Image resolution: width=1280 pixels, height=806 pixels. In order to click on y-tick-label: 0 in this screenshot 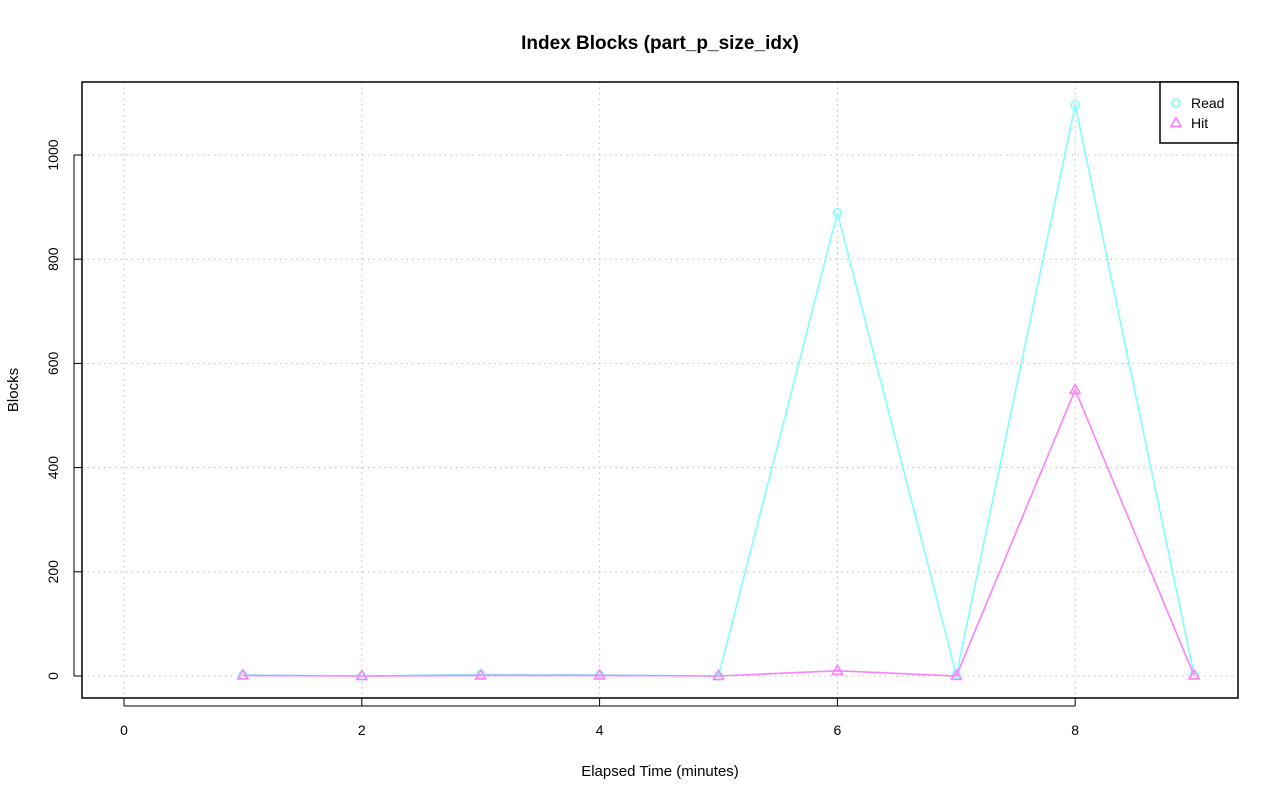, I will do `click(53, 676)`.